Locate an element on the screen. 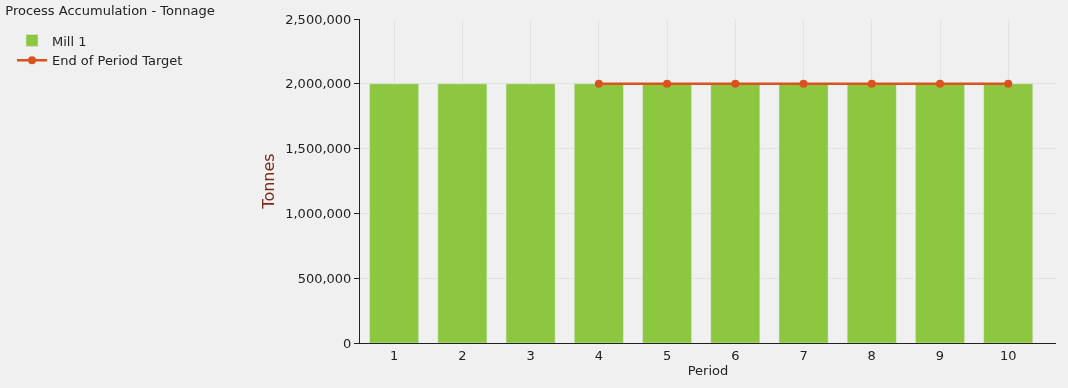 This screenshot has height=388, width=1068. x-tick-label: 3 is located at coordinates (530, 355).